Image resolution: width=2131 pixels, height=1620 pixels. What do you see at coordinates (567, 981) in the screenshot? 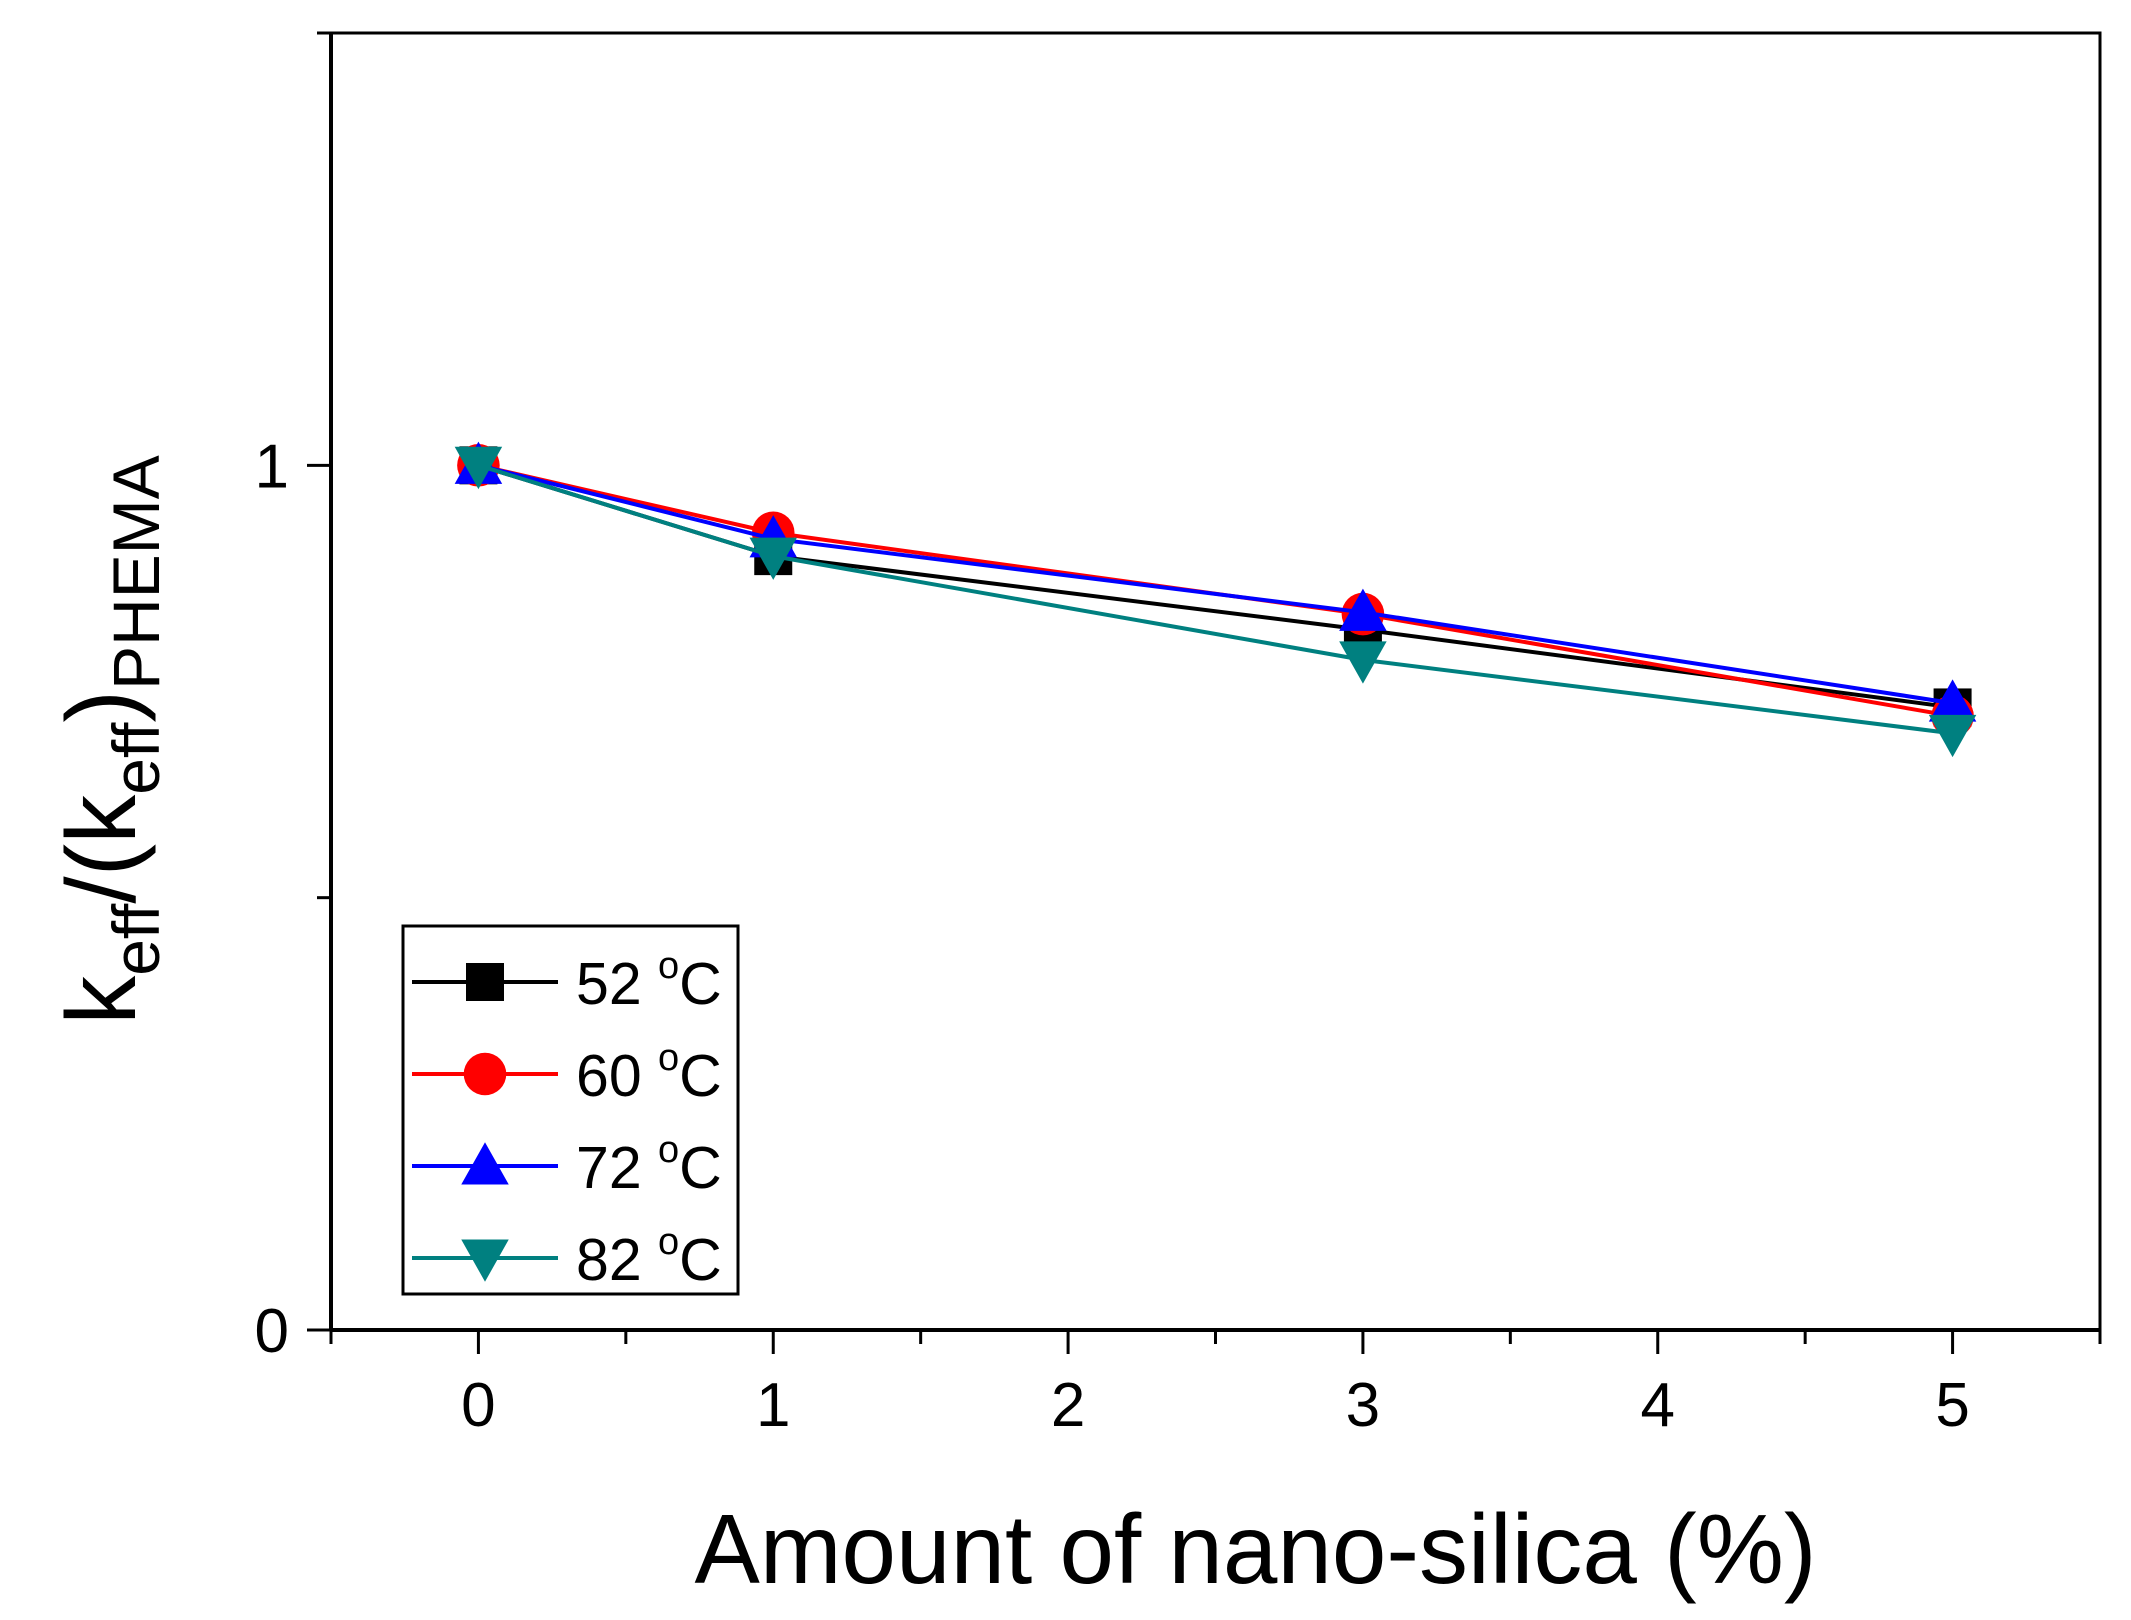
I see `legend-item-1: 52 oC` at bounding box center [567, 981].